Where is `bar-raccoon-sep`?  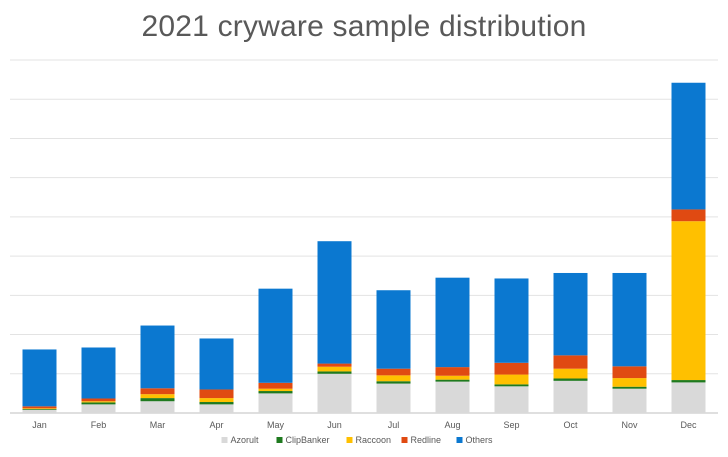
bar-raccoon-sep is located at coordinates (511, 379).